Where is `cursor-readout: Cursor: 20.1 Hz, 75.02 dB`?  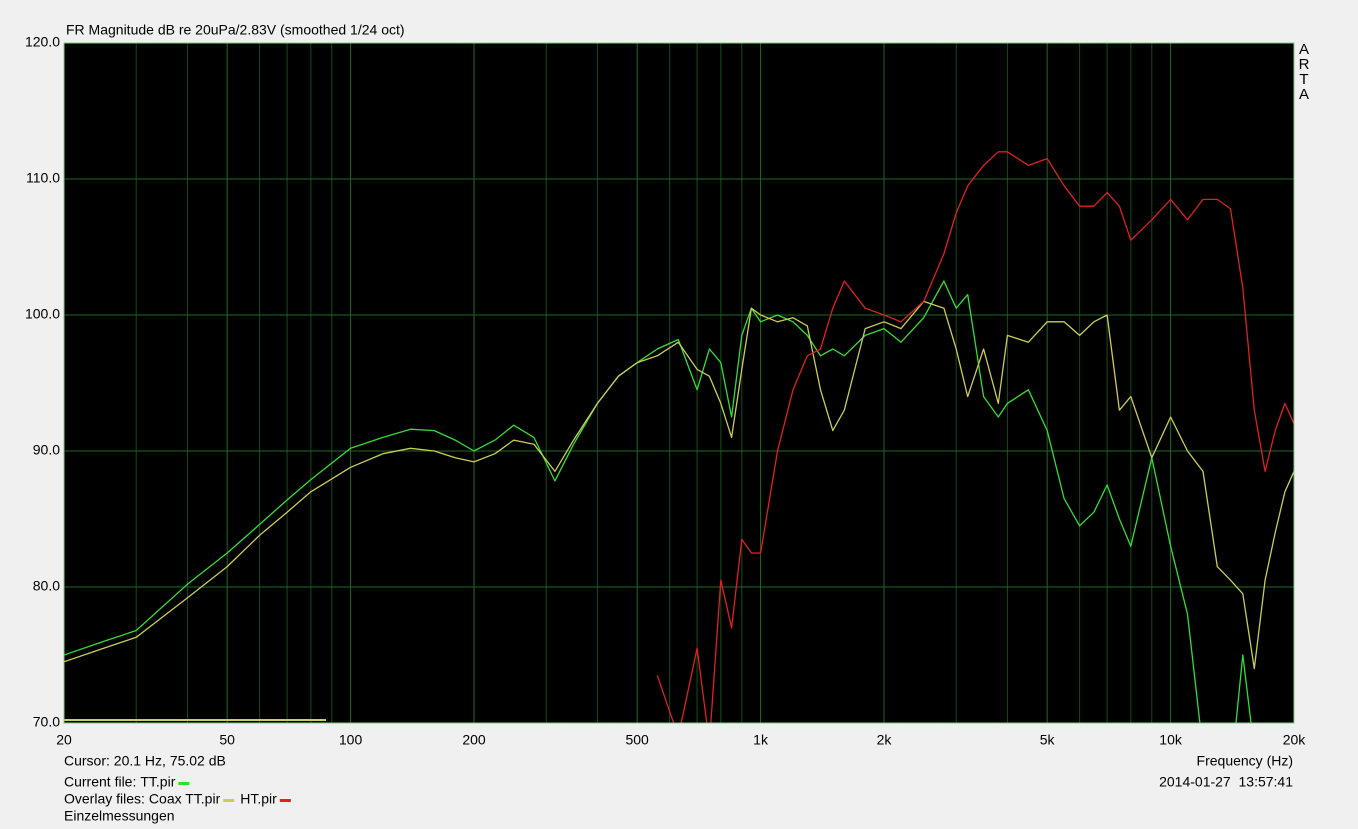 cursor-readout: Cursor: 20.1 Hz, 75.02 dB is located at coordinates (145, 761).